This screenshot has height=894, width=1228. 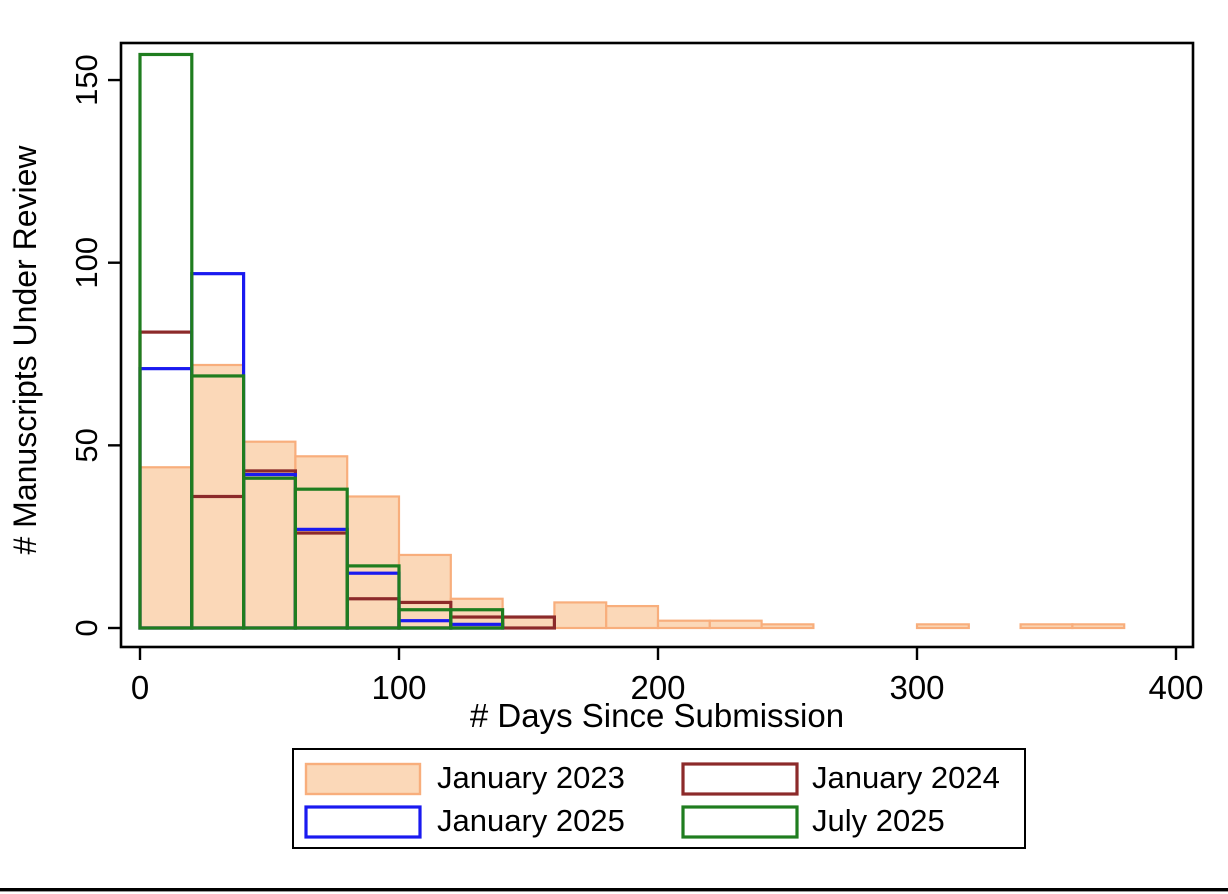 I want to click on bar-january-2023-340d, so click(x=1046, y=626).